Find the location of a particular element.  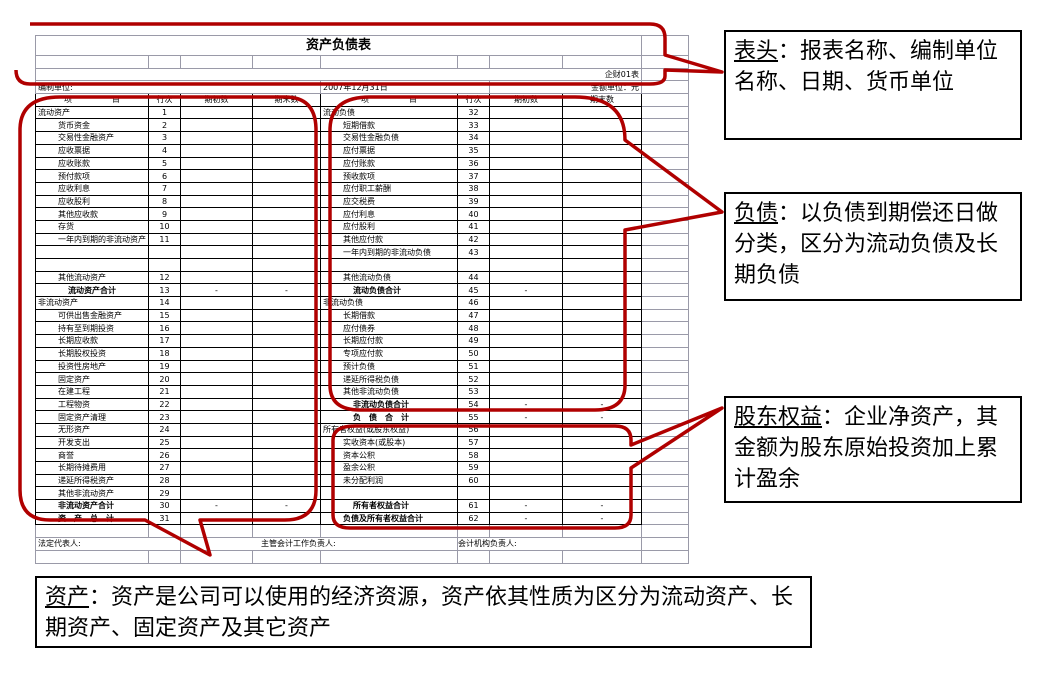

item-name: 长期应收款 is located at coordinates (92, 341).